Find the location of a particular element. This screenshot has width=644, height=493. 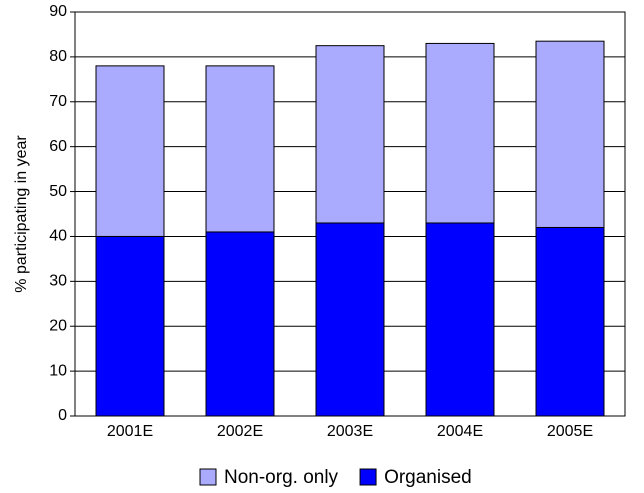

y-tick-label: 0 is located at coordinates (62, 415).